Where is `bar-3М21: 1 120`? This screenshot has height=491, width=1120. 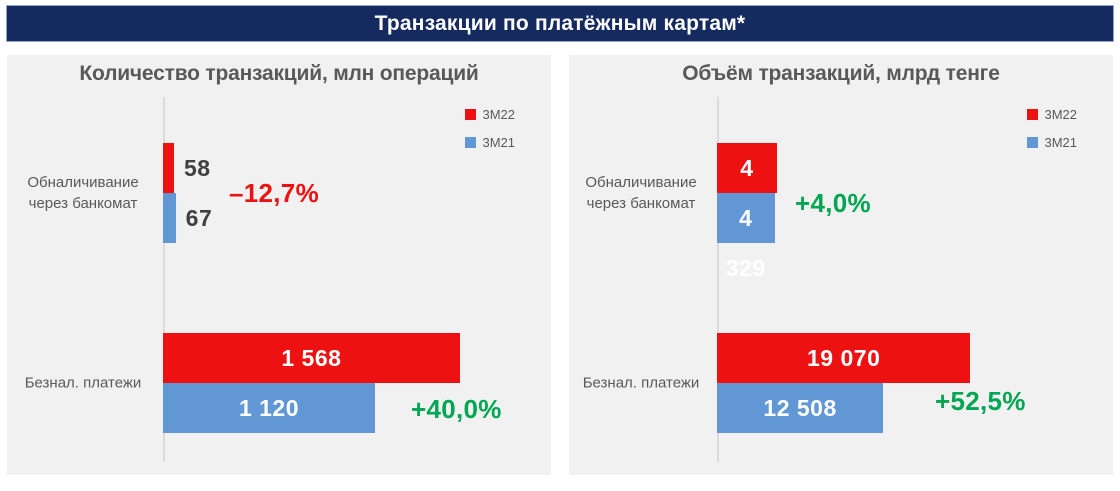 bar-3М21: 1 120 is located at coordinates (269, 408).